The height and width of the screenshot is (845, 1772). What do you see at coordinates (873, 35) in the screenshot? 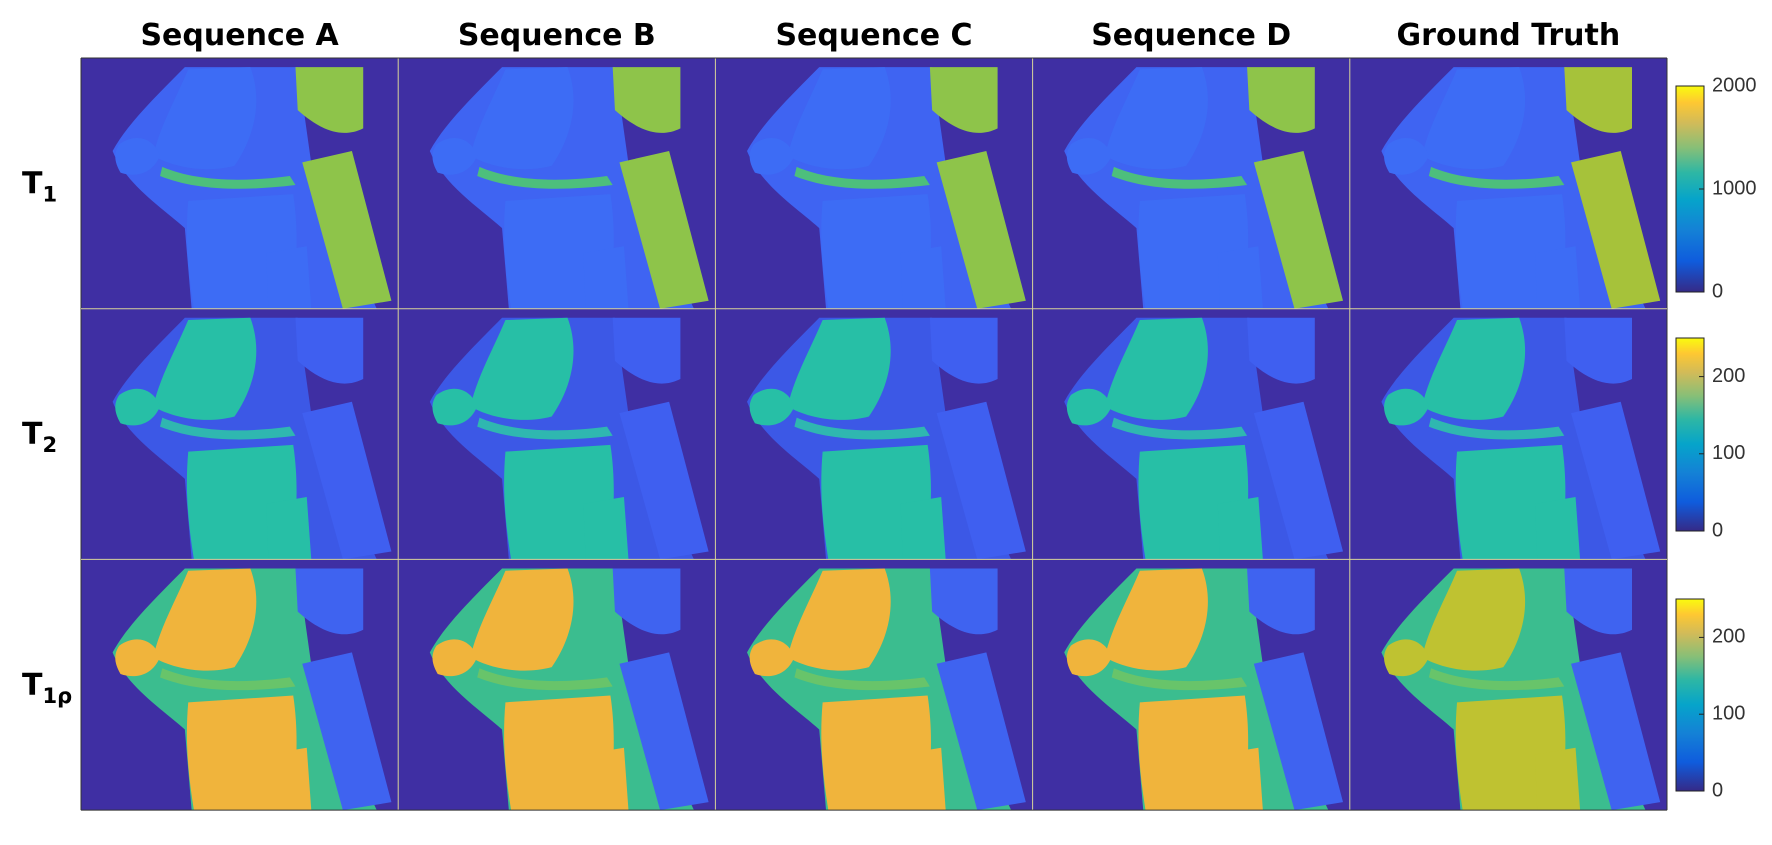
I see `column-title: Sequence C` at bounding box center [873, 35].